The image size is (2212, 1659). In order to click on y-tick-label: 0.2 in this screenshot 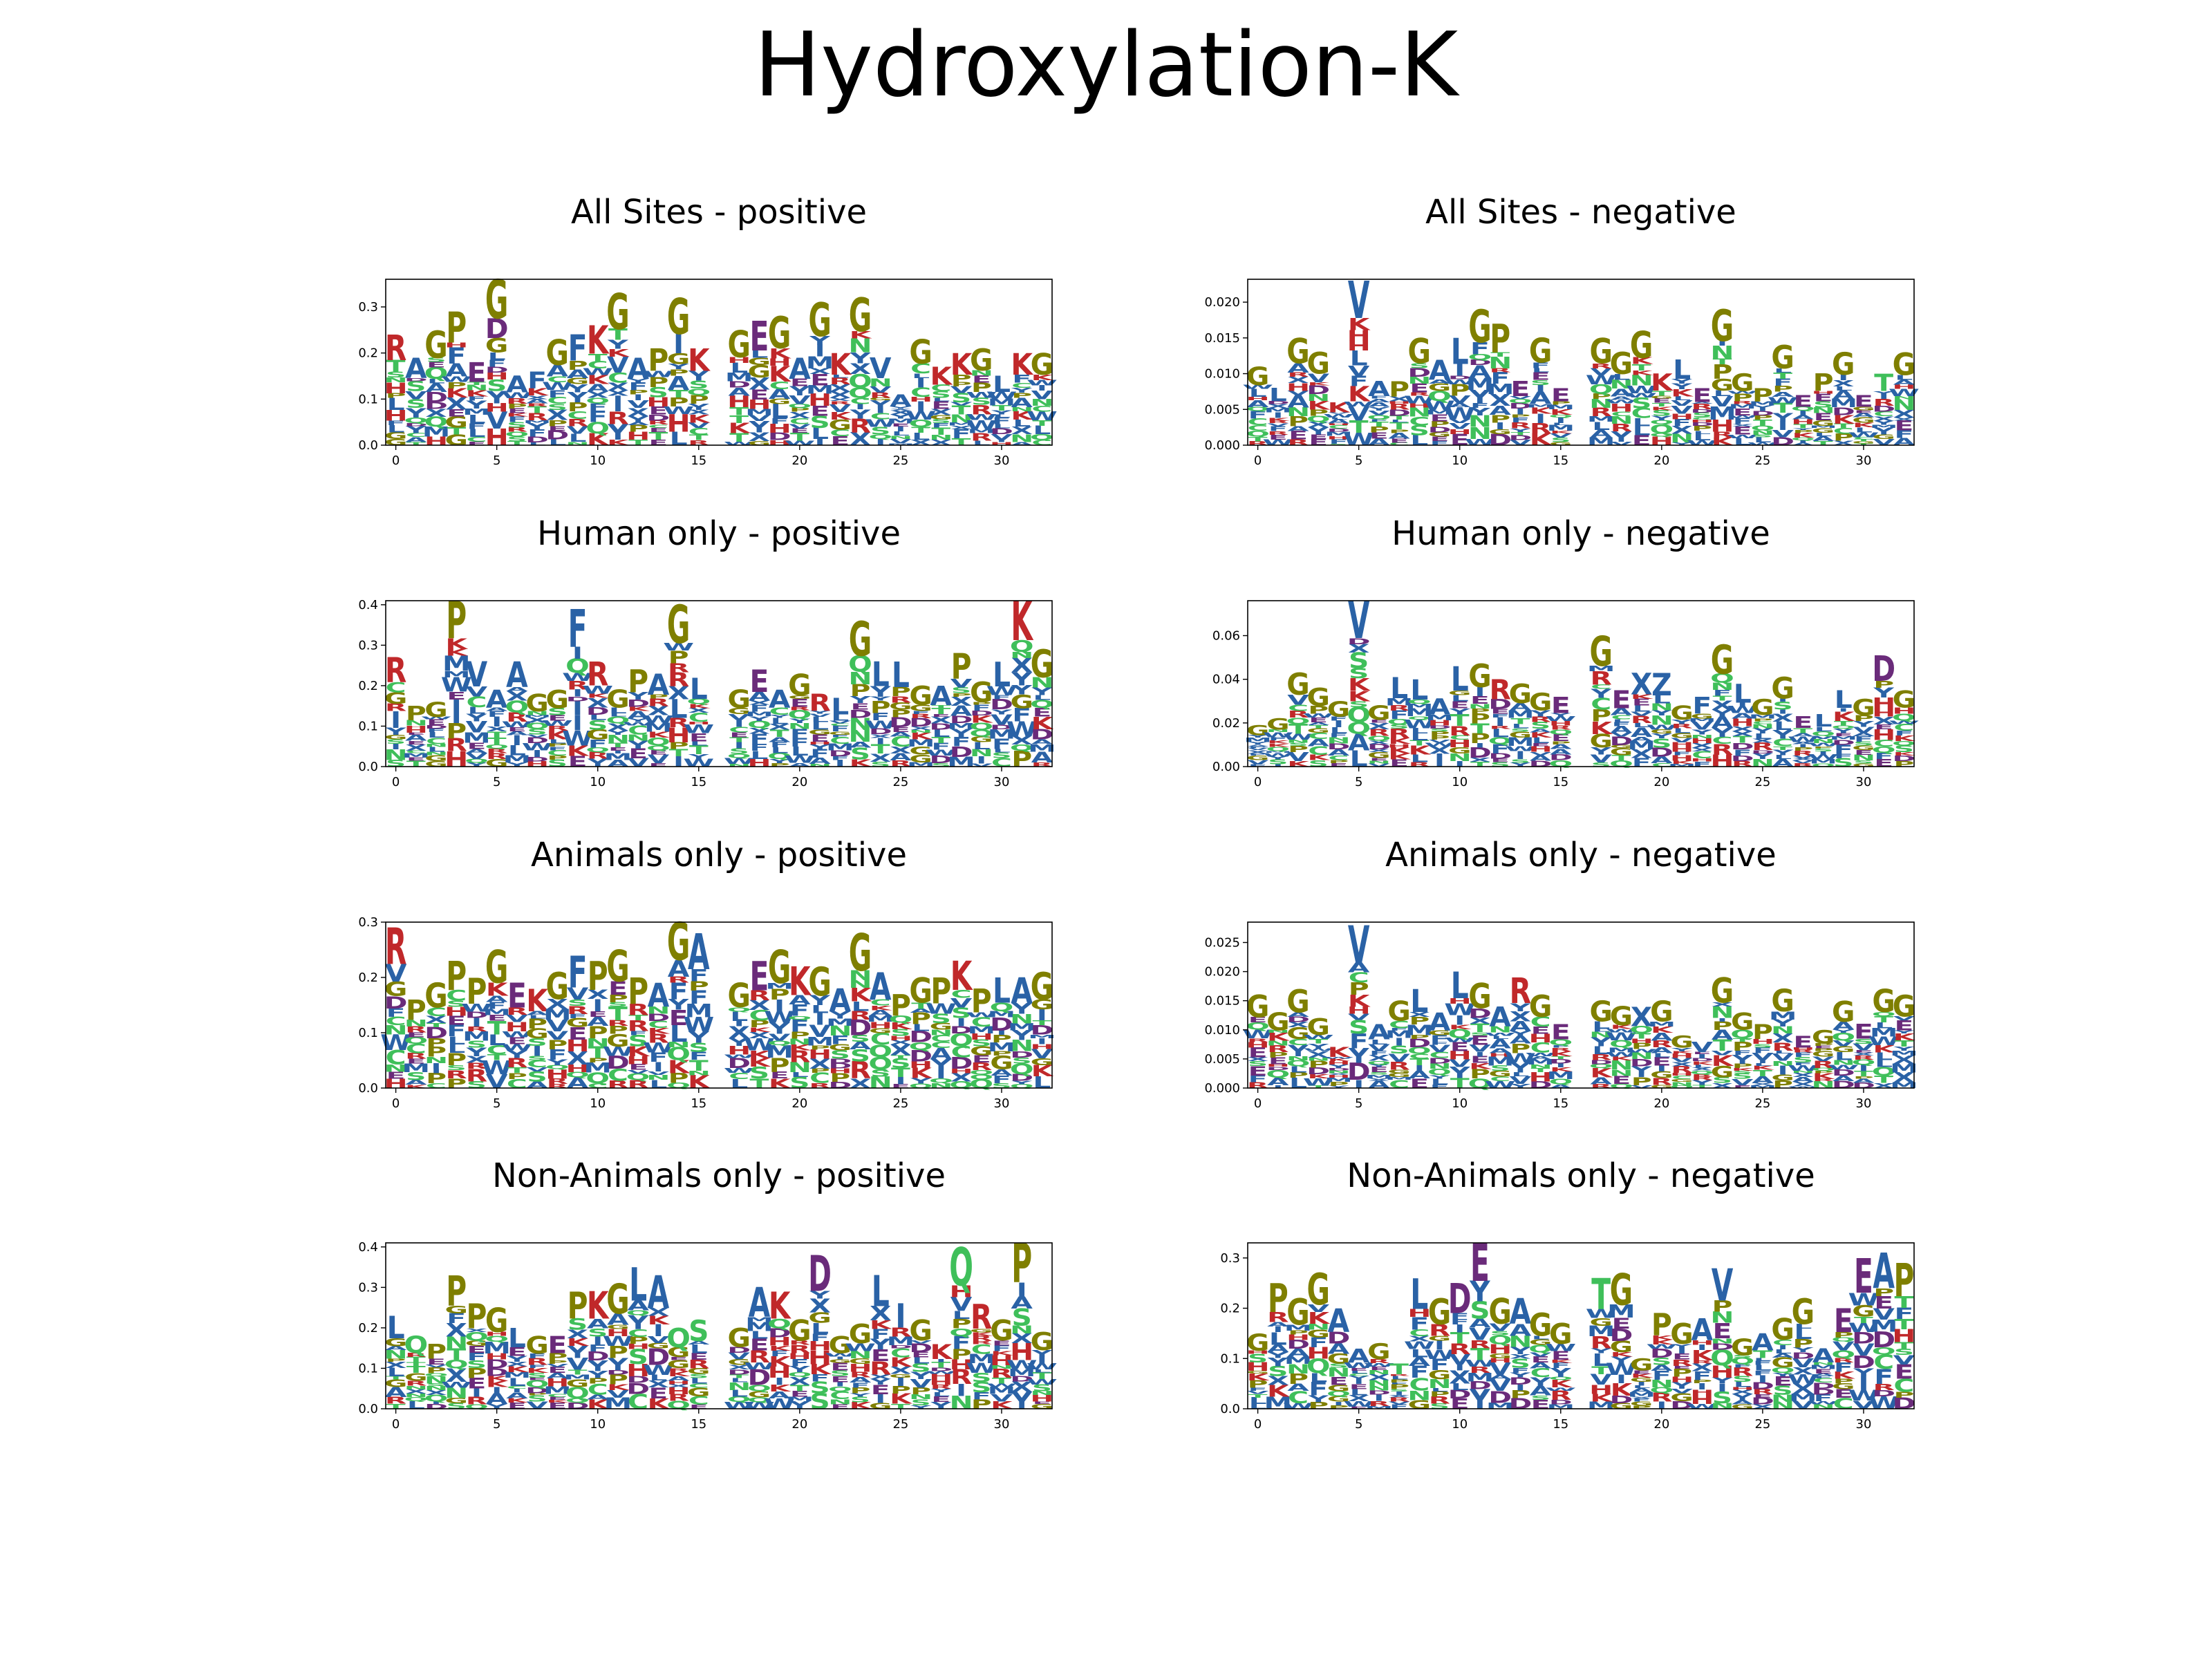, I will do `click(368, 1328)`.